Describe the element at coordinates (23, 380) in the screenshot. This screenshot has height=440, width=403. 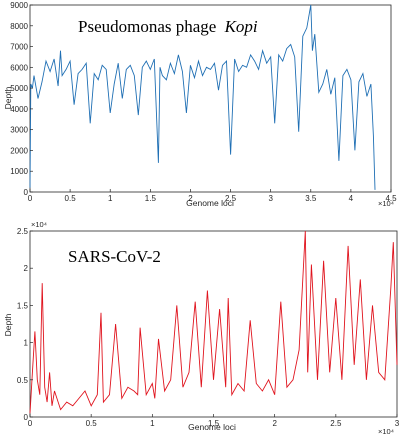
I see `y-tick-label: 0.5` at that location.